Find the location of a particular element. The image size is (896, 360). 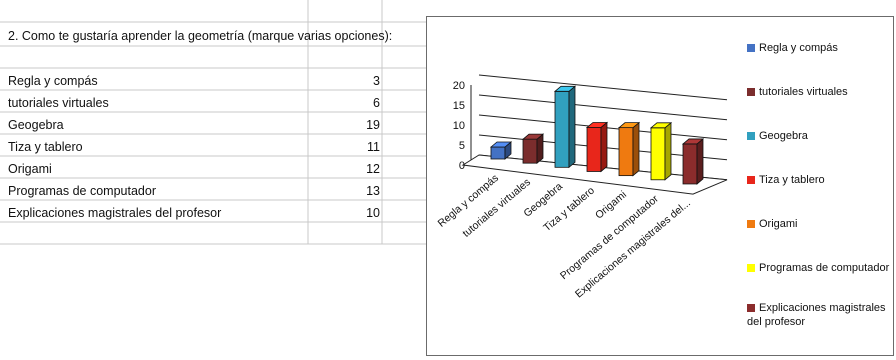

legend-label: Origami is located at coordinates (778, 224).